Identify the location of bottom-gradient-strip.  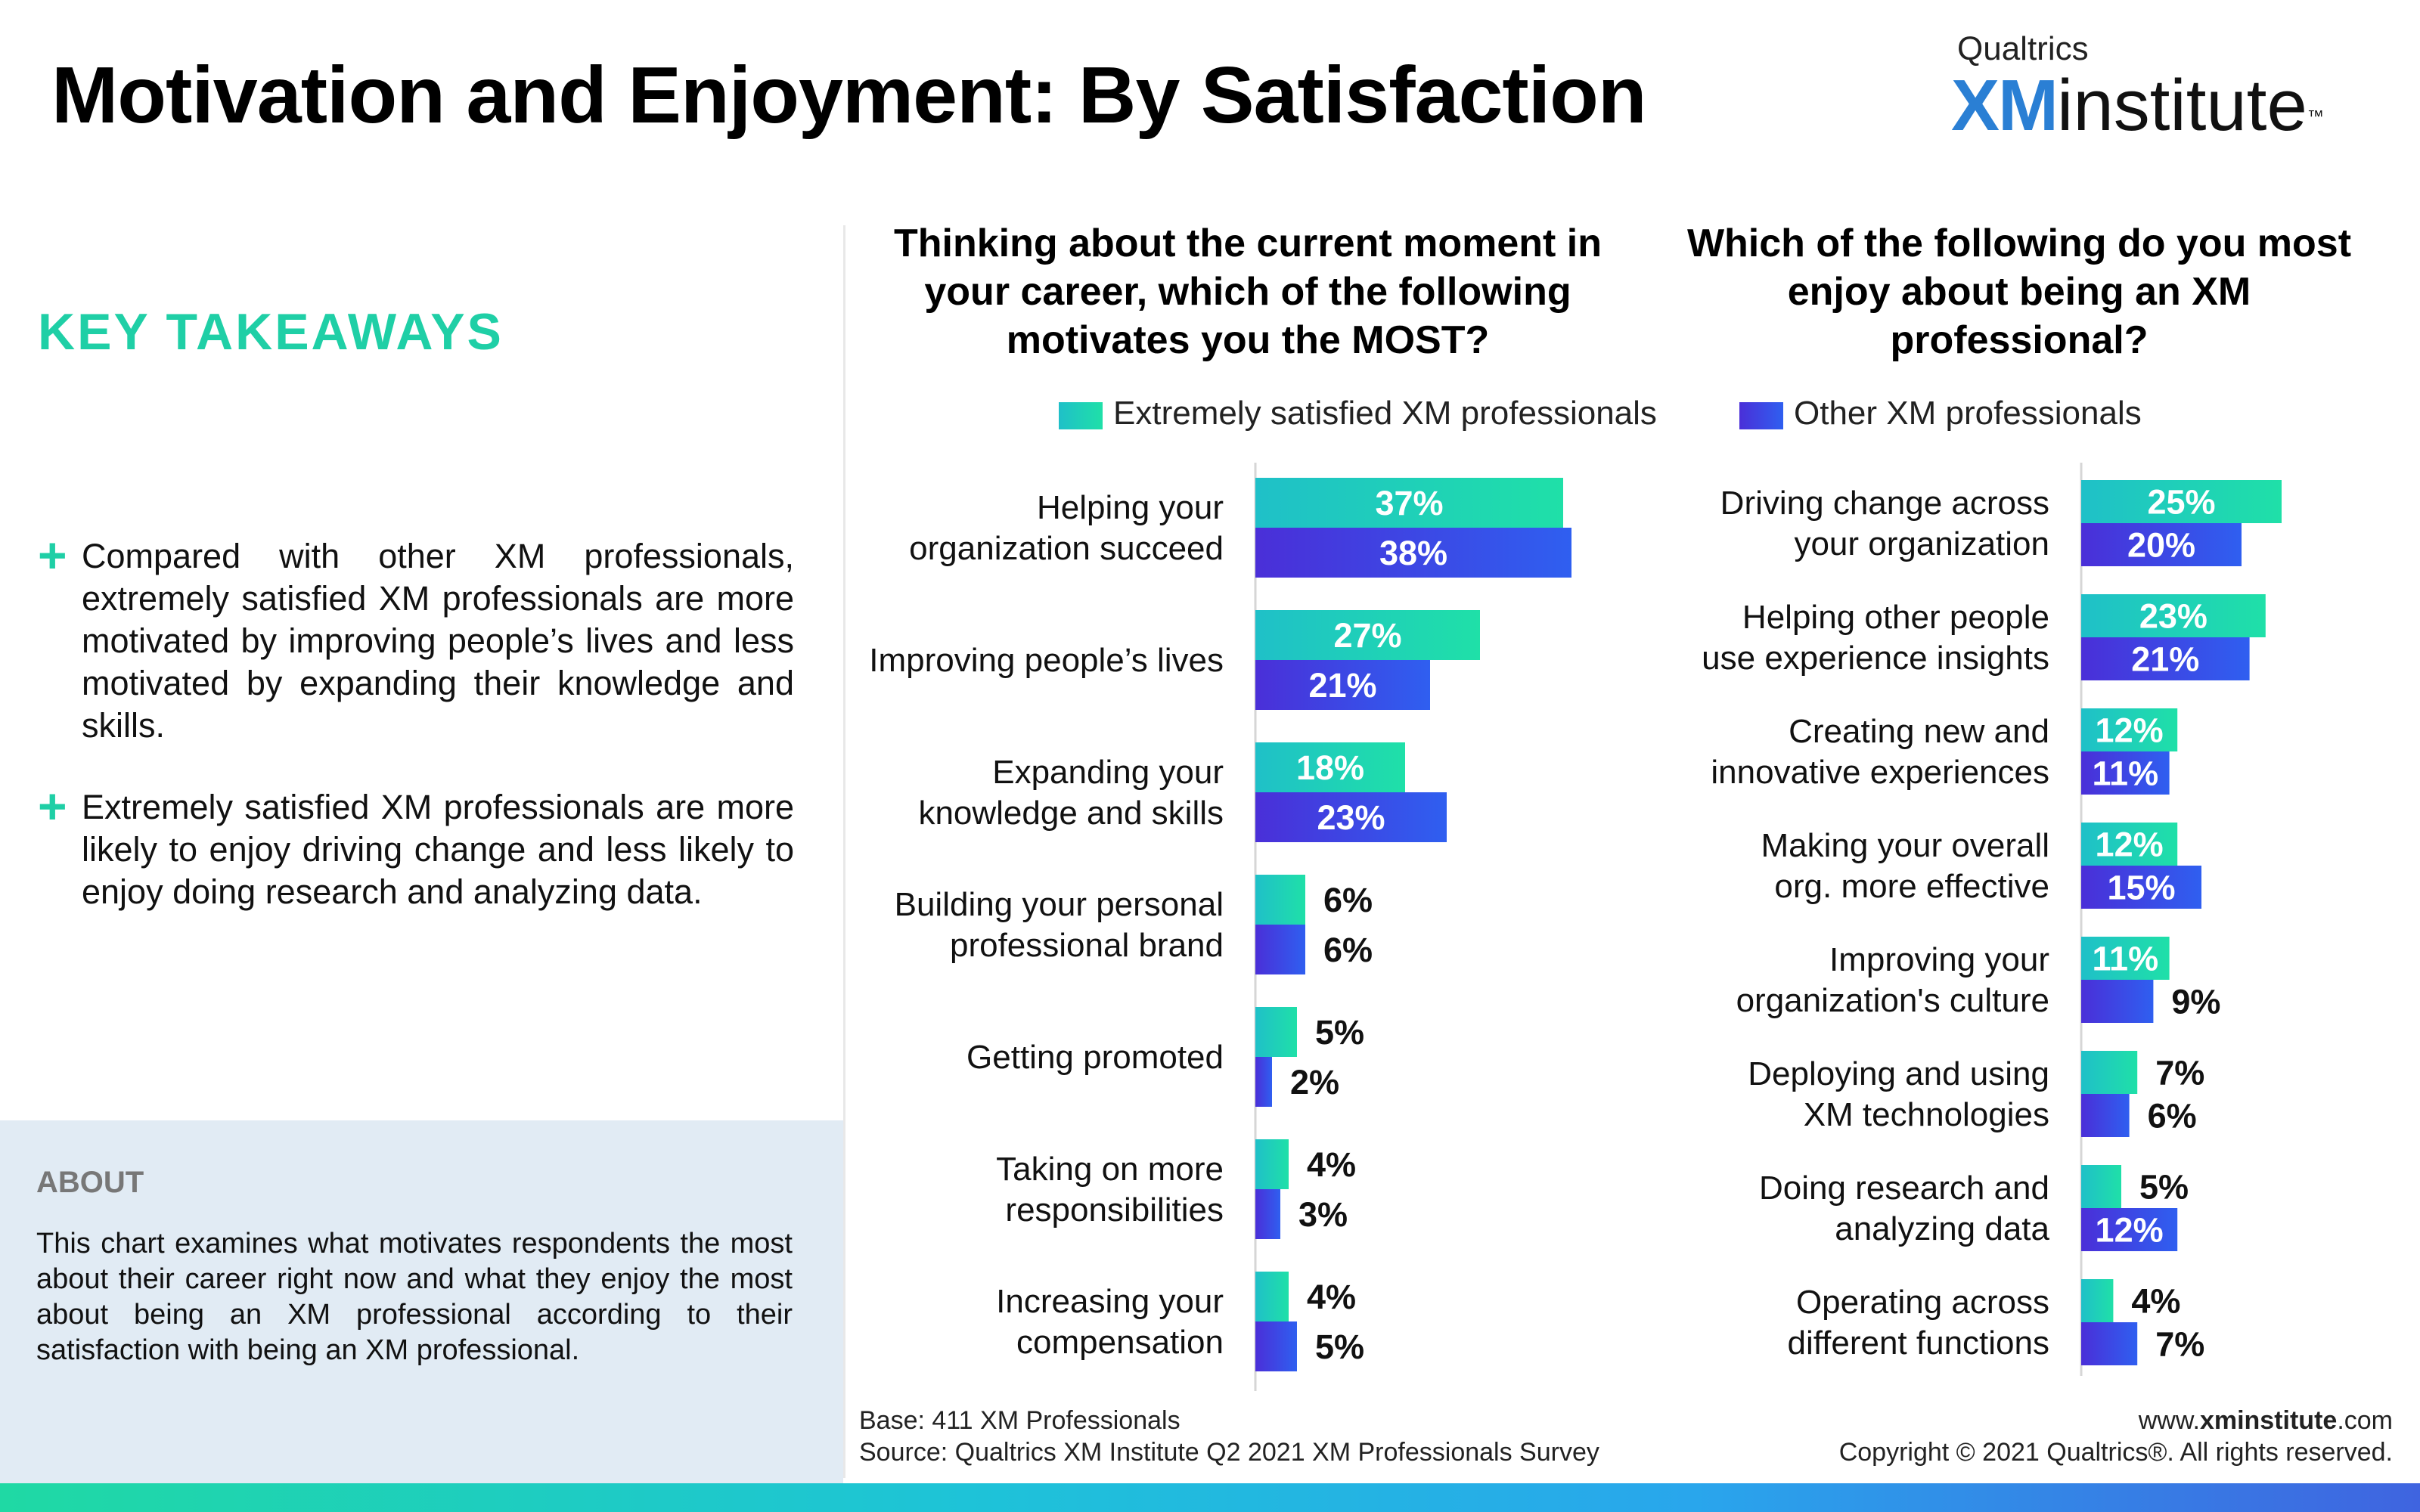
(1210, 1497).